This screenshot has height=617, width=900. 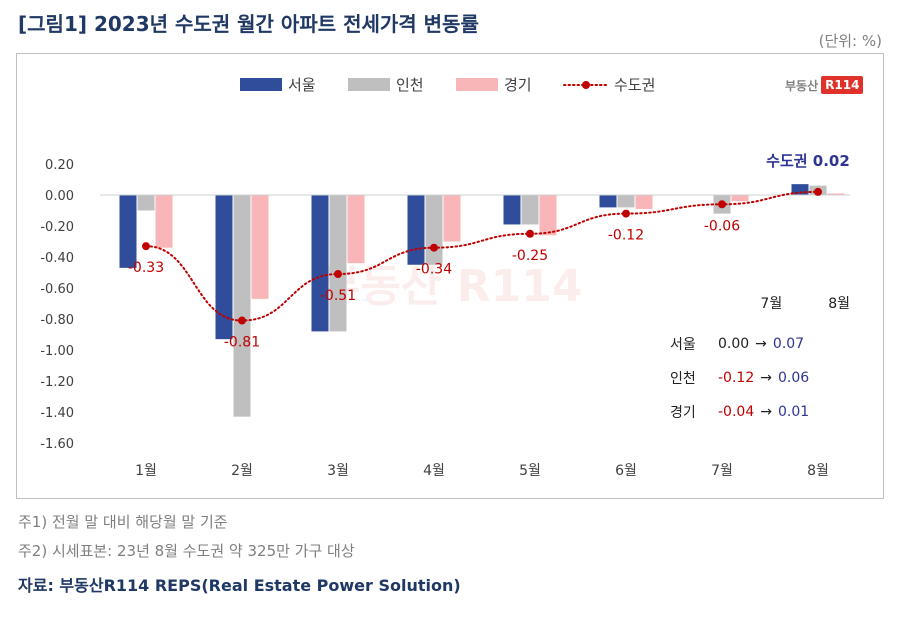 What do you see at coordinates (530, 256) in the screenshot?
I see `point-label: -0.25` at bounding box center [530, 256].